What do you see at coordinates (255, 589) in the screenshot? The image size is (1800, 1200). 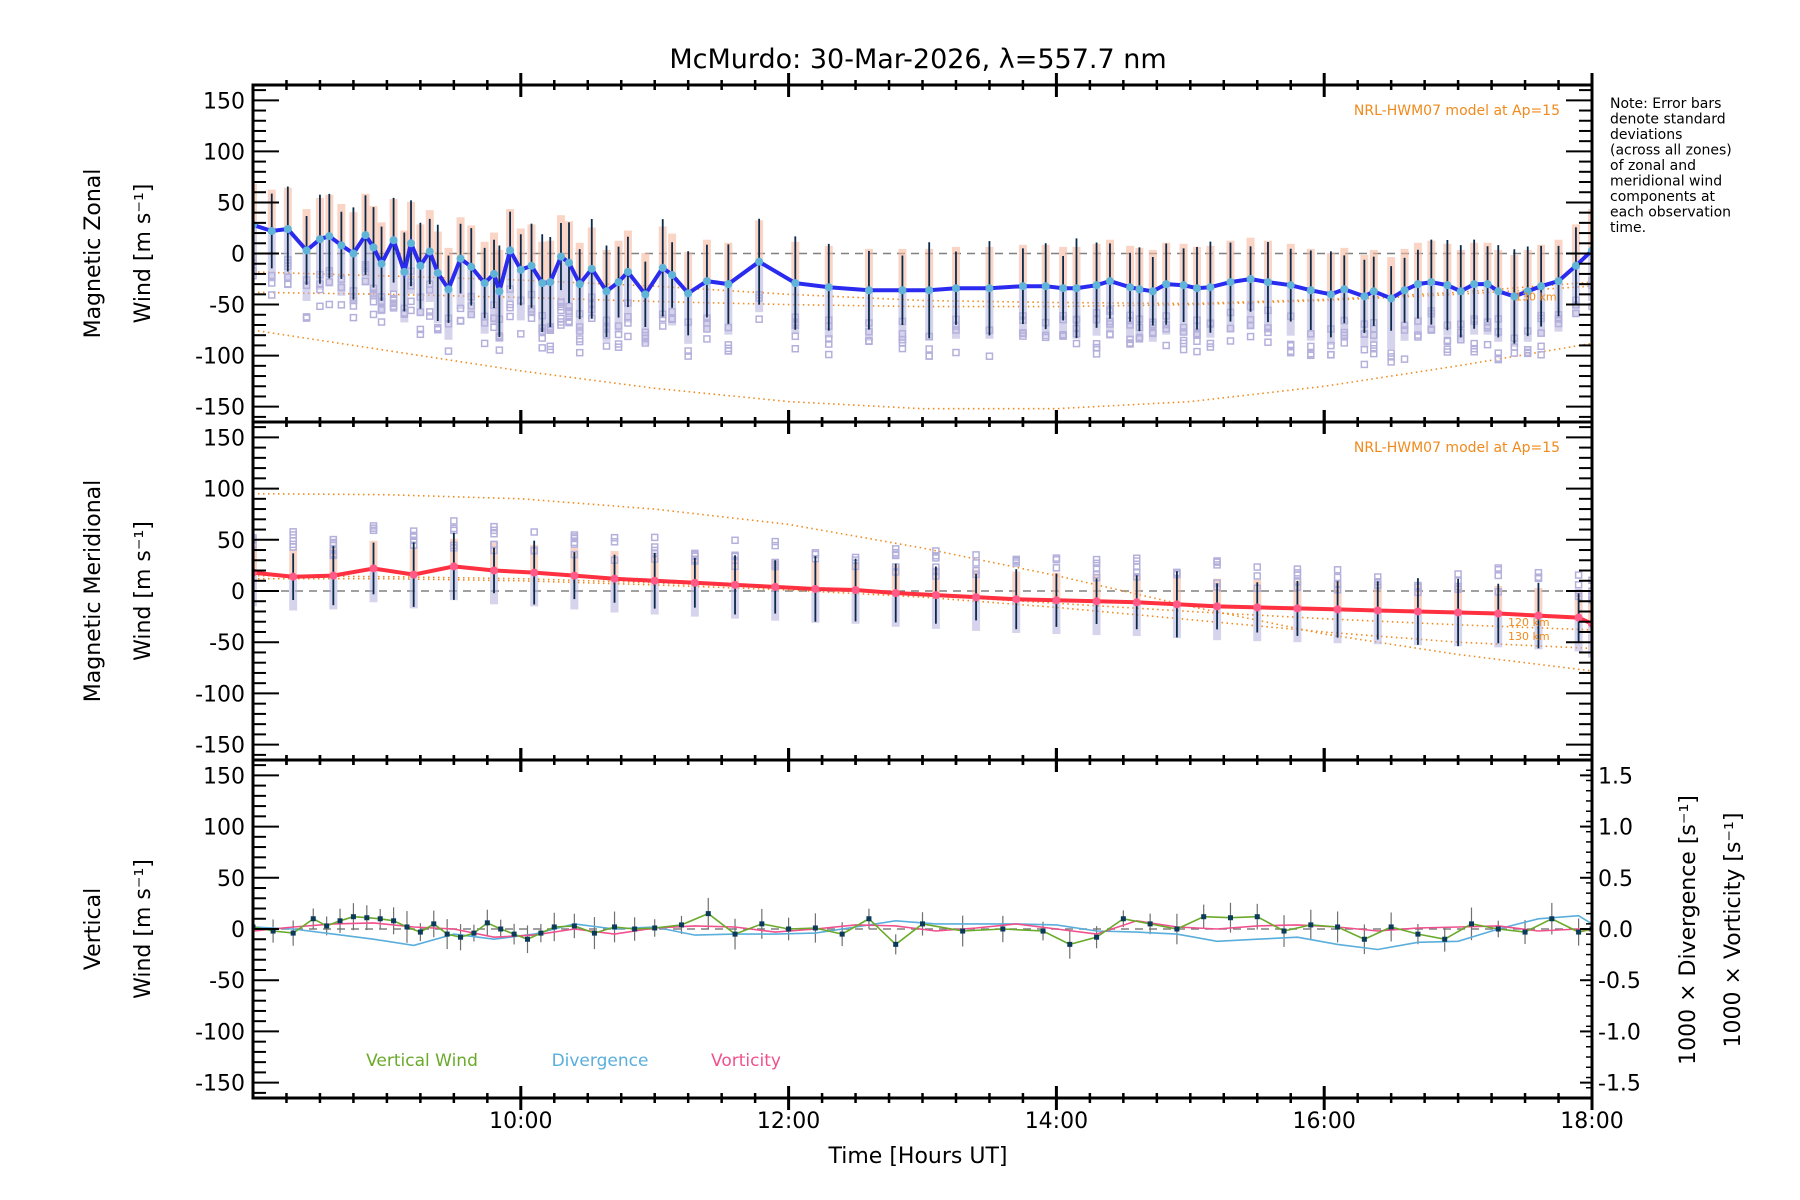 I see `zone-spread-lower` at bounding box center [255, 589].